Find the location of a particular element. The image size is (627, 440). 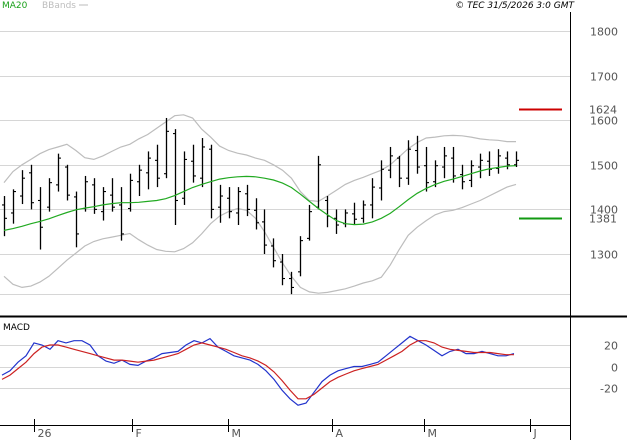

x-tick-label: 26 is located at coordinates (45, 433).